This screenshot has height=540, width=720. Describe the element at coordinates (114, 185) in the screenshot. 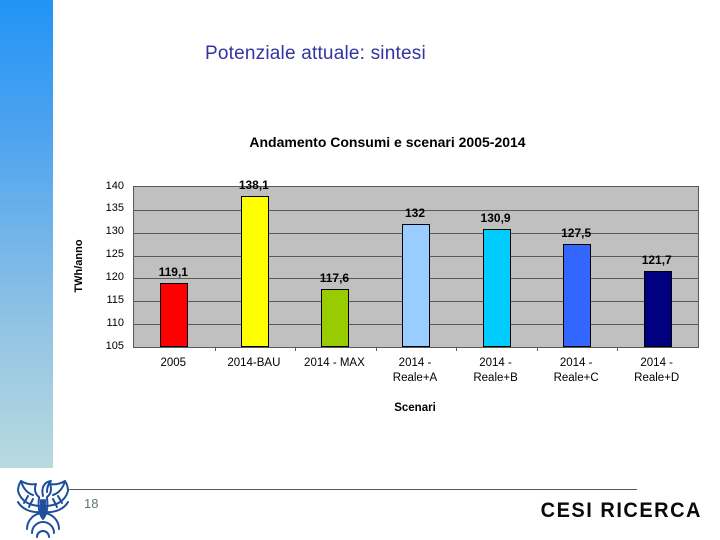

I see `y-tick-label: 140` at that location.